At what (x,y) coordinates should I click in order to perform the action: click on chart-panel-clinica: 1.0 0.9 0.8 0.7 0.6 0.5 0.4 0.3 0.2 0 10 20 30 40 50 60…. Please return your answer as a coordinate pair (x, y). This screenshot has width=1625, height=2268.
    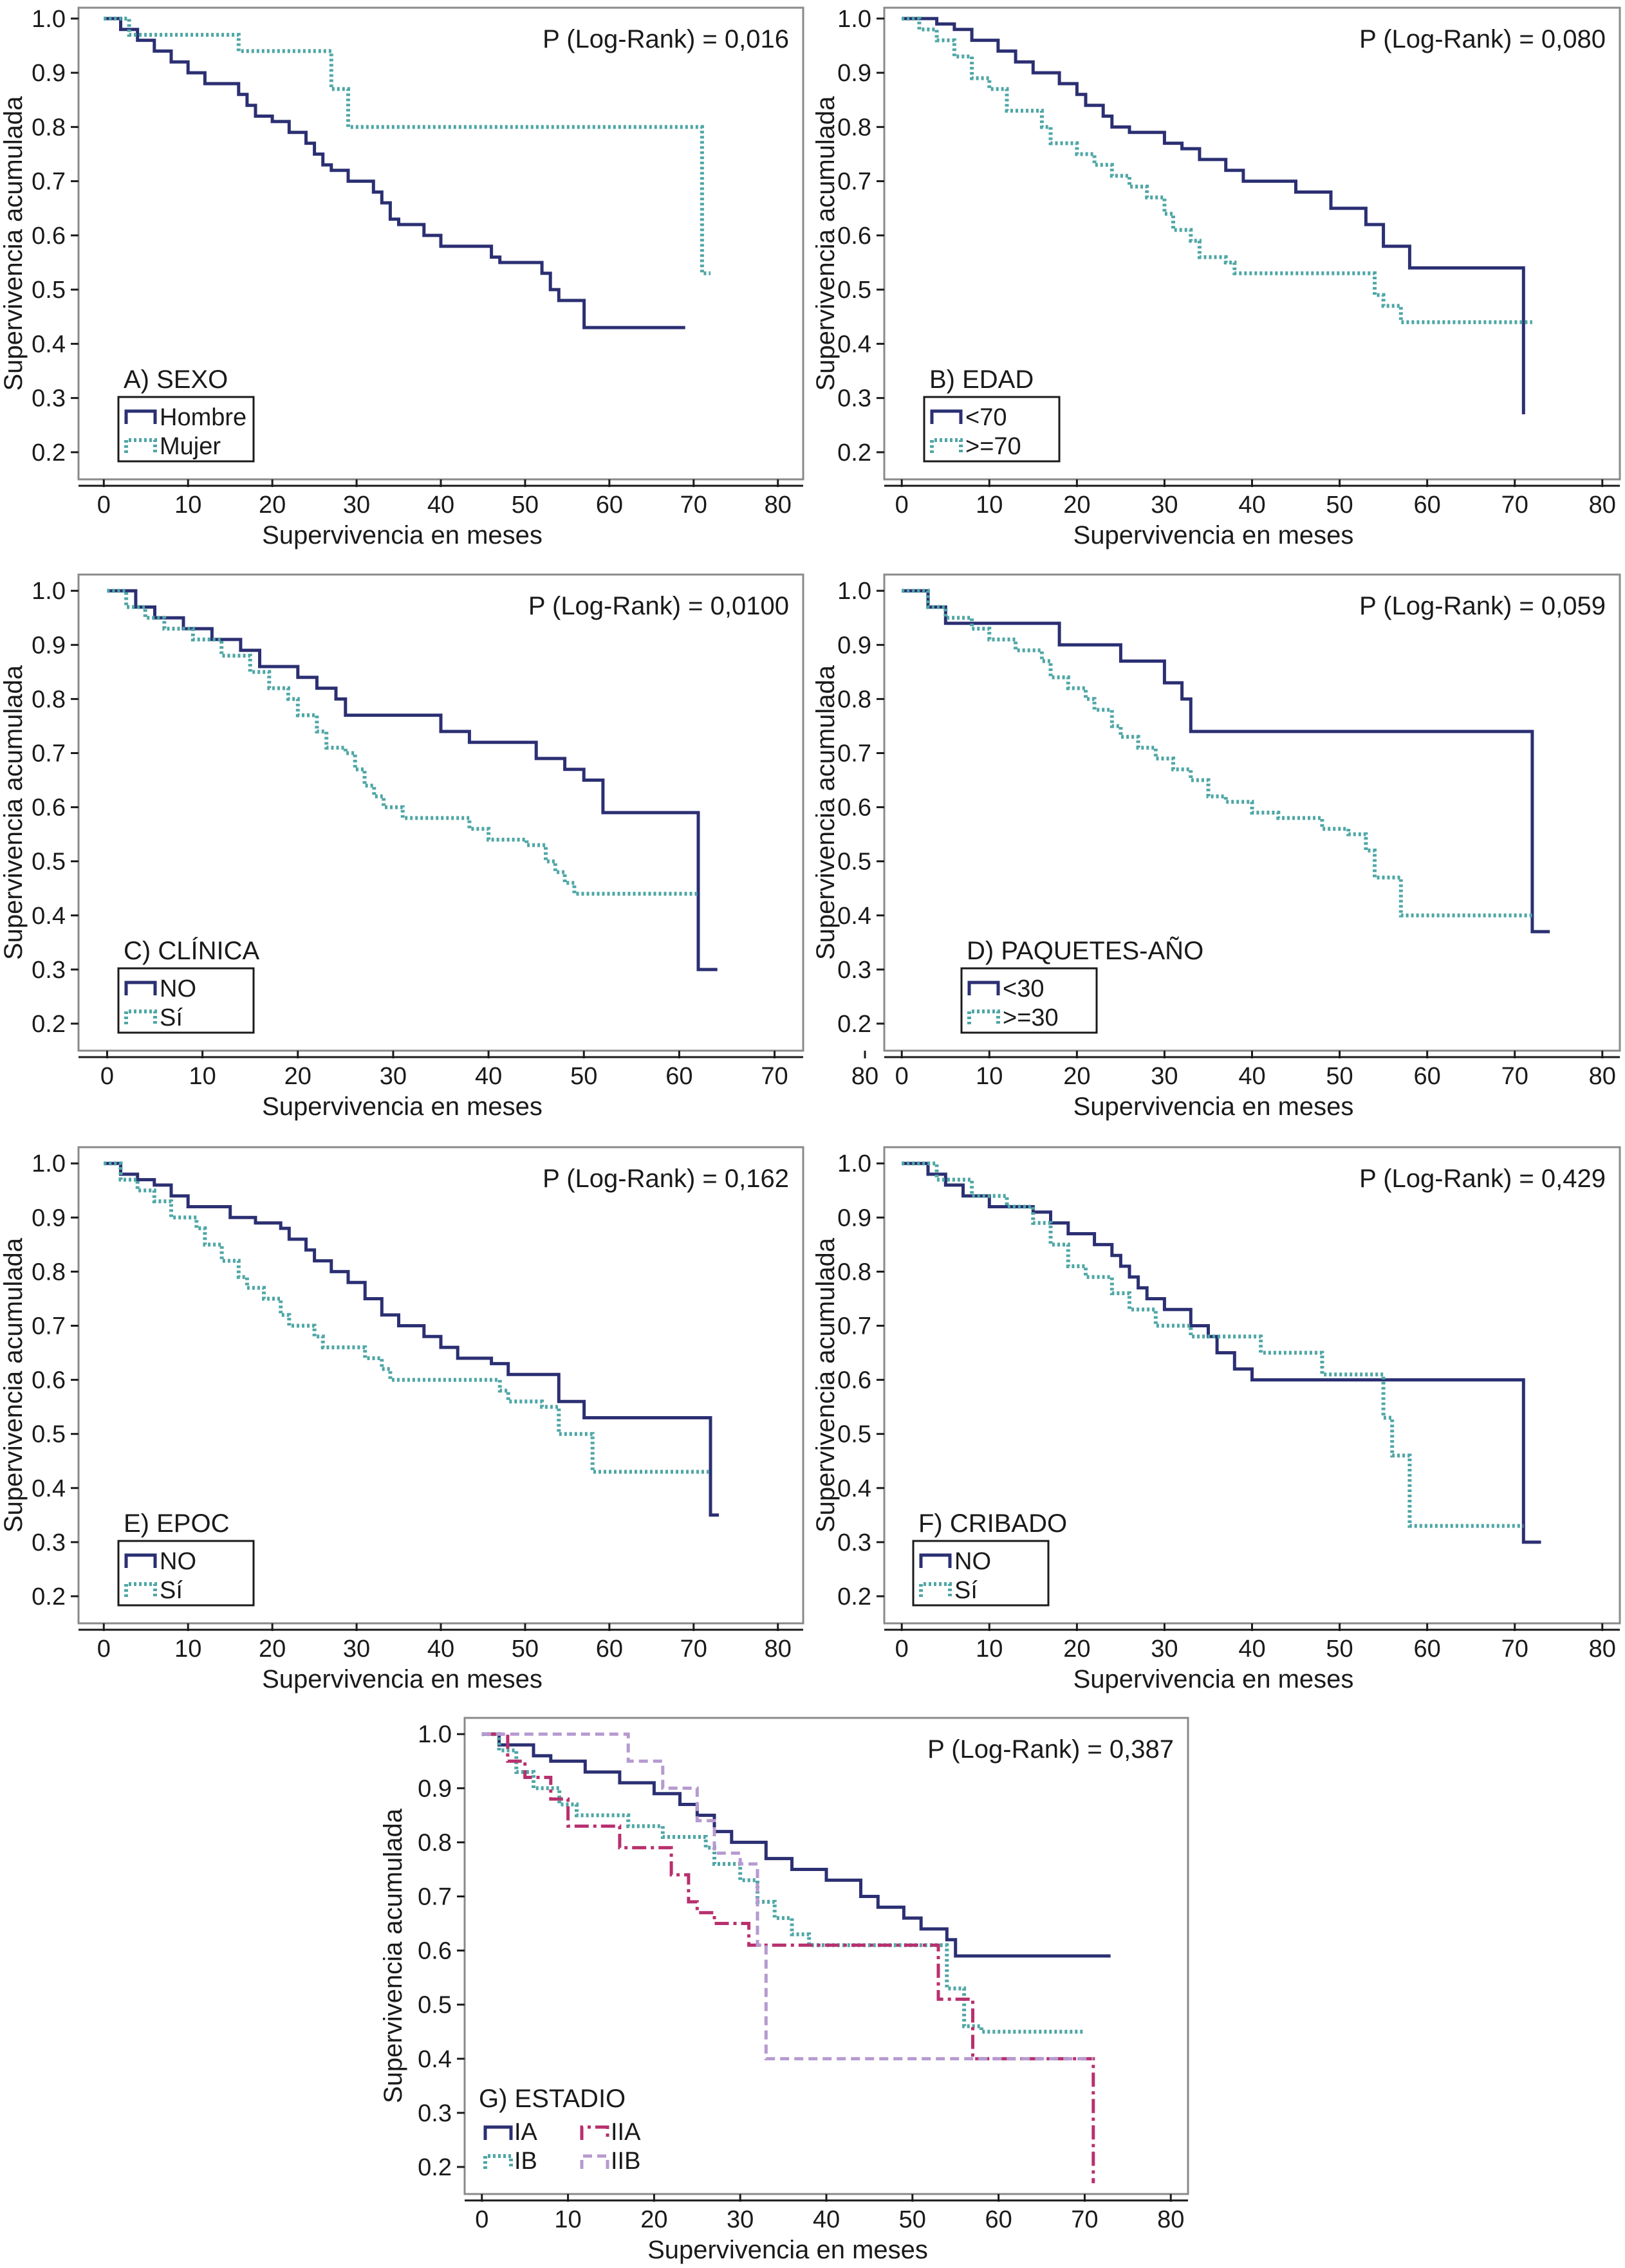
    Looking at the image, I should click on (402, 847).